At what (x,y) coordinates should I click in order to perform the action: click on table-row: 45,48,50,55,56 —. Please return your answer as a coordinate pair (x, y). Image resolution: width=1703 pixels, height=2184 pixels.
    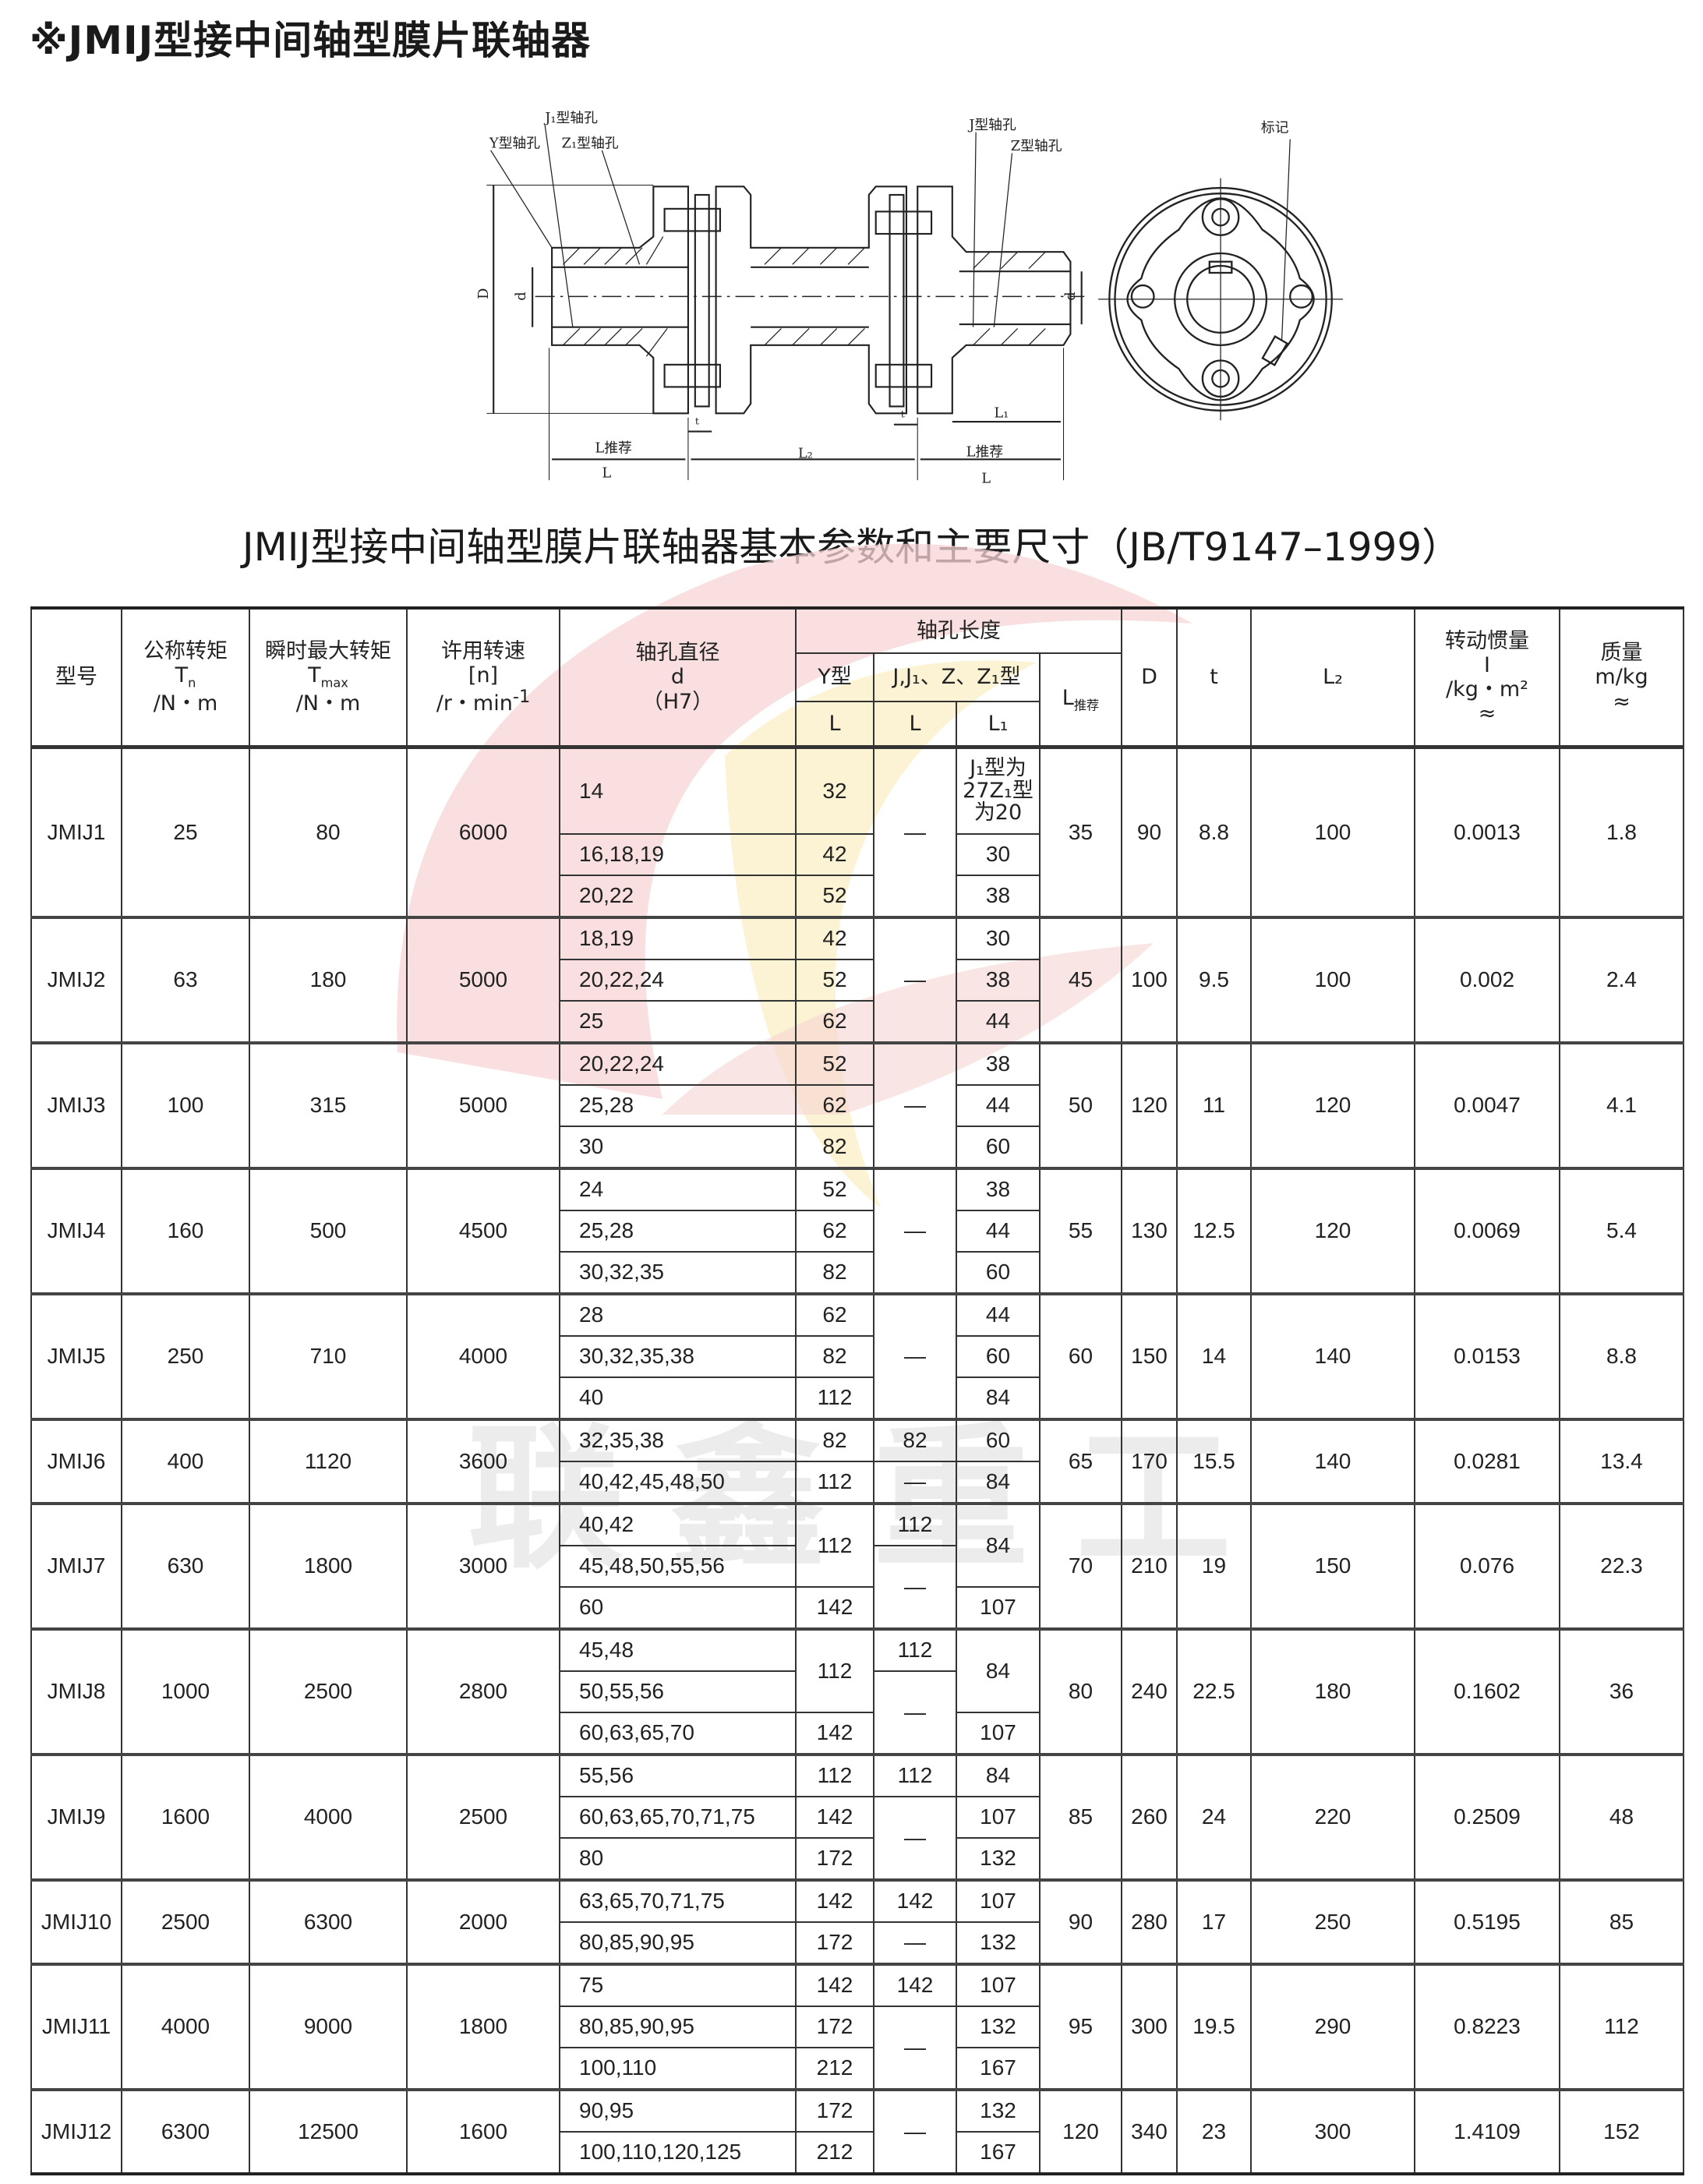
    Looking at the image, I should click on (857, 1587).